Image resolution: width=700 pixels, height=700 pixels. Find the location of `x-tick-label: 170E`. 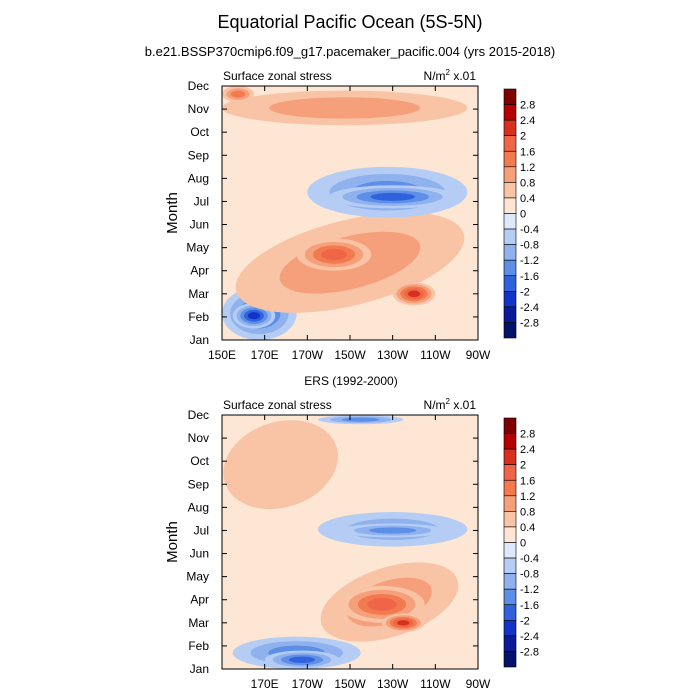

x-tick-label: 170E is located at coordinates (265, 684).